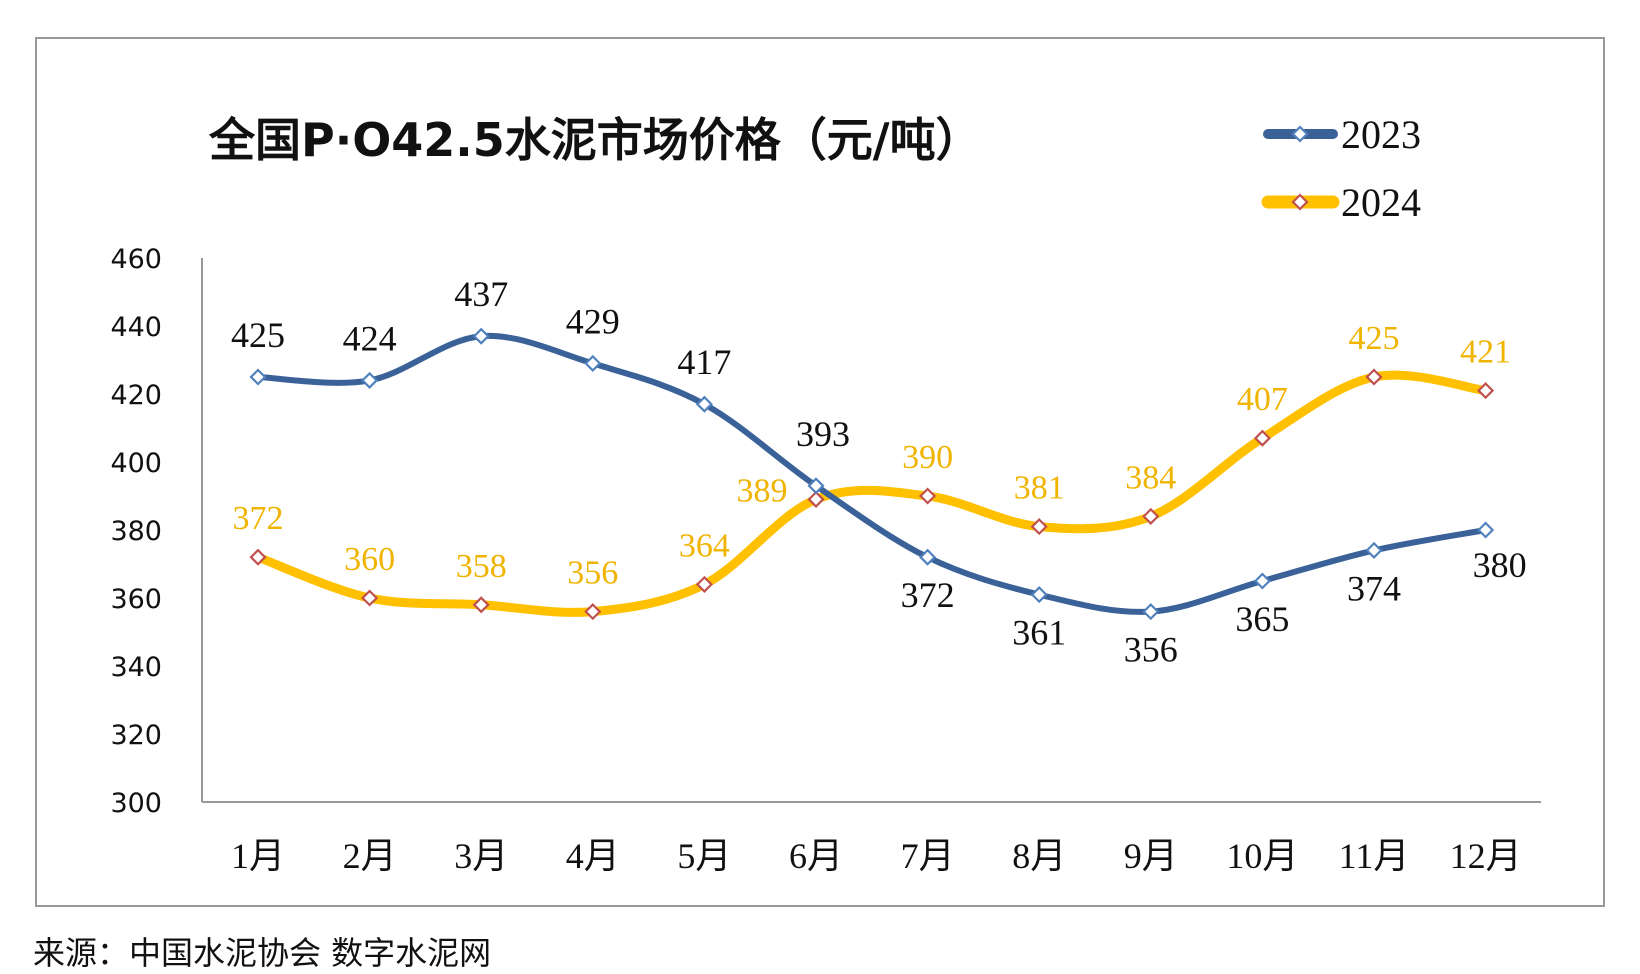 This screenshot has width=1640, height=974. Describe the element at coordinates (1262, 399) in the screenshot. I see `data-label-2024: 407` at that location.